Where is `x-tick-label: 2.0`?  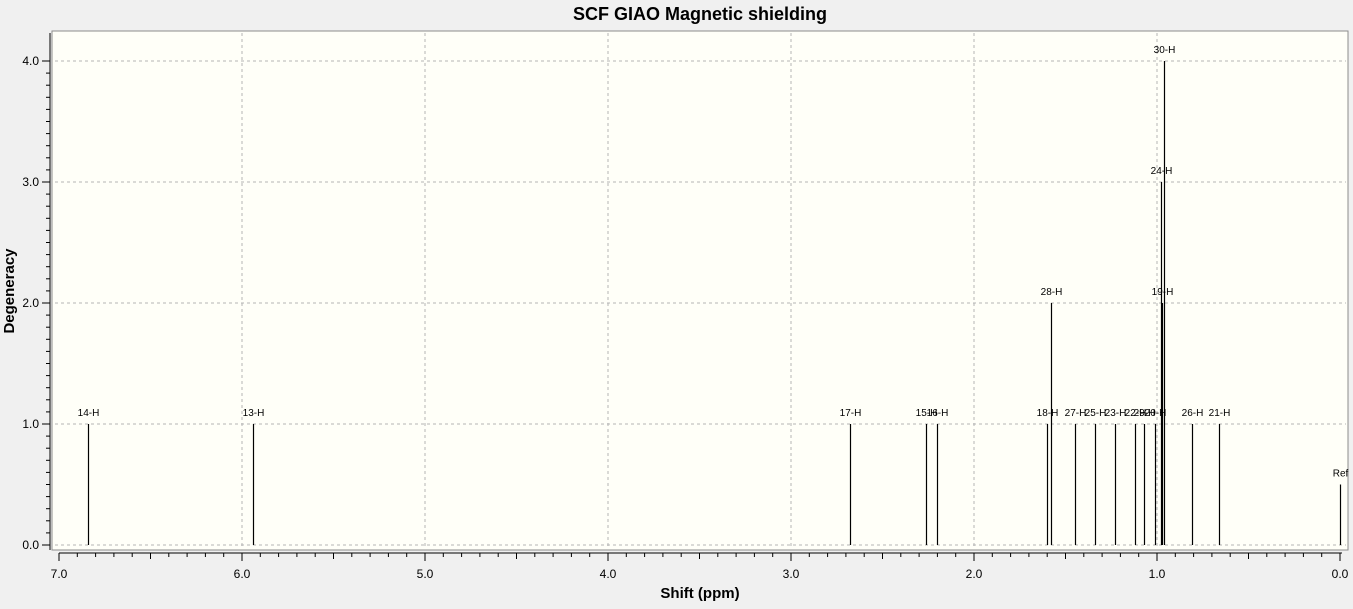 x-tick-label: 2.0 is located at coordinates (974, 574).